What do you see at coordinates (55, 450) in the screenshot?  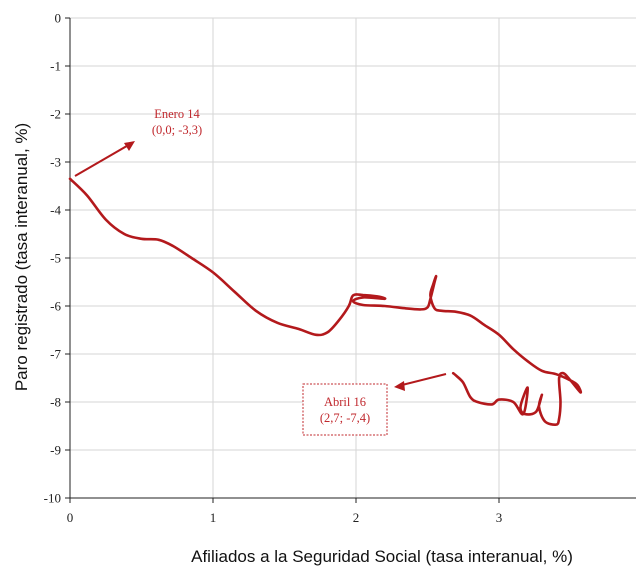 I see `y-tick-label: -9` at bounding box center [55, 450].